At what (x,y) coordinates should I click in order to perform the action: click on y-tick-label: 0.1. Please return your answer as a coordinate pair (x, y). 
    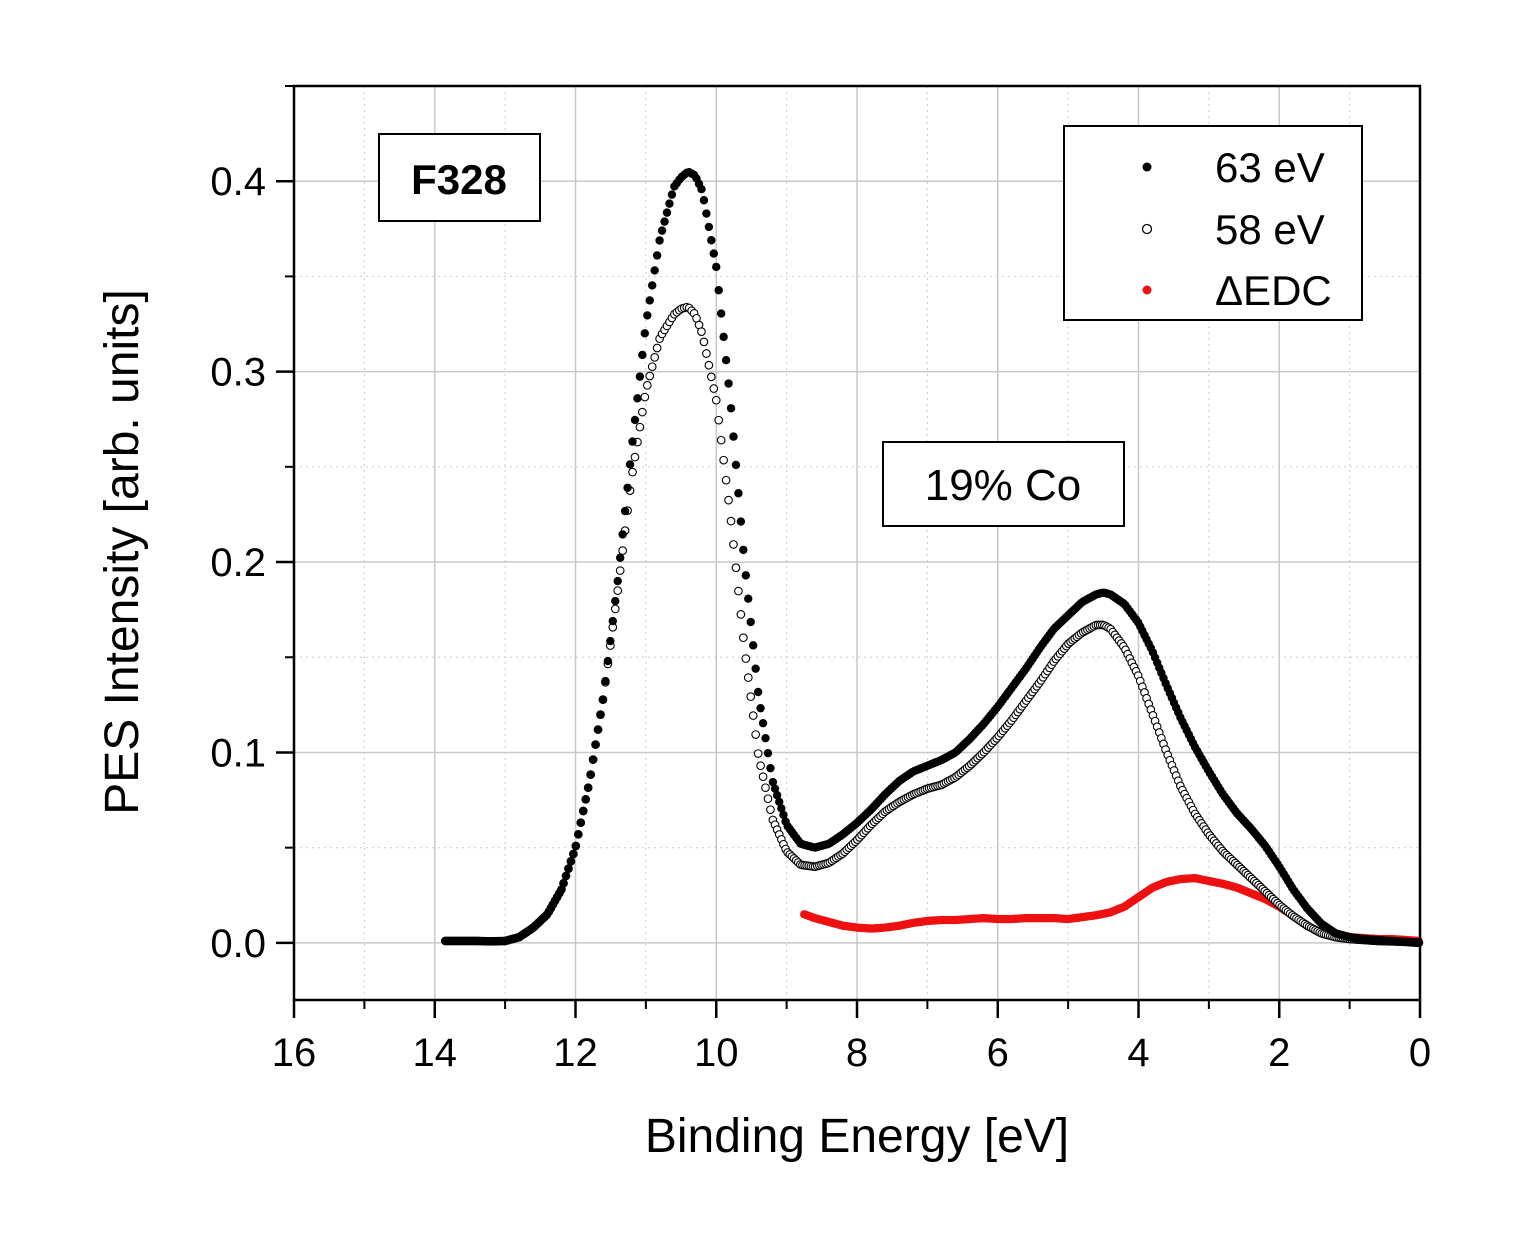
    Looking at the image, I should click on (238, 753).